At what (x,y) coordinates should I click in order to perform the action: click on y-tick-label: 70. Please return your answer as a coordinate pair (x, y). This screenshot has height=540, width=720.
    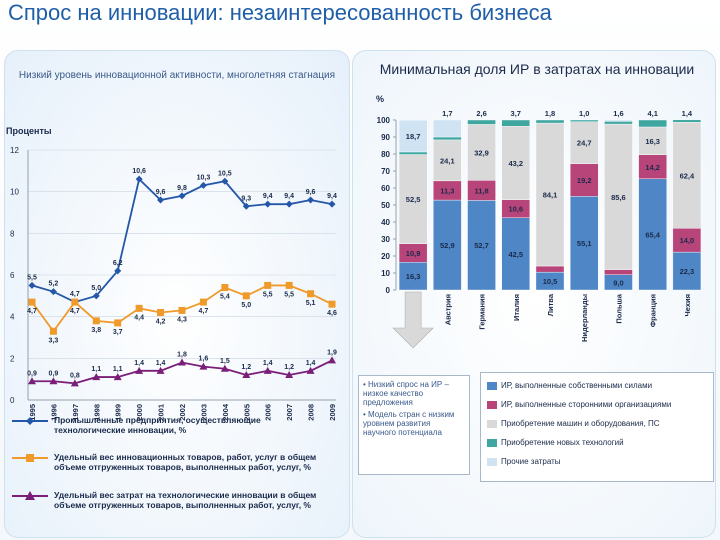
    Looking at the image, I should click on (385, 171).